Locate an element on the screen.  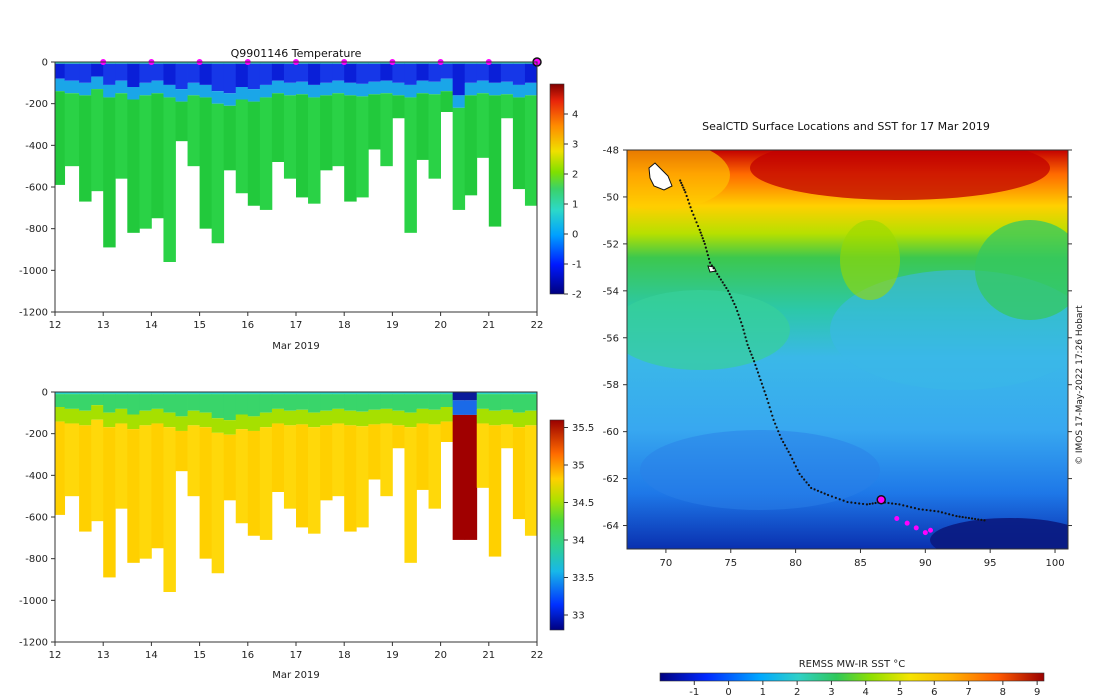
salinity-y-ticks: 0 -200 -400 -600 -800 -1000 -1200 is located at coordinates (37, 518).